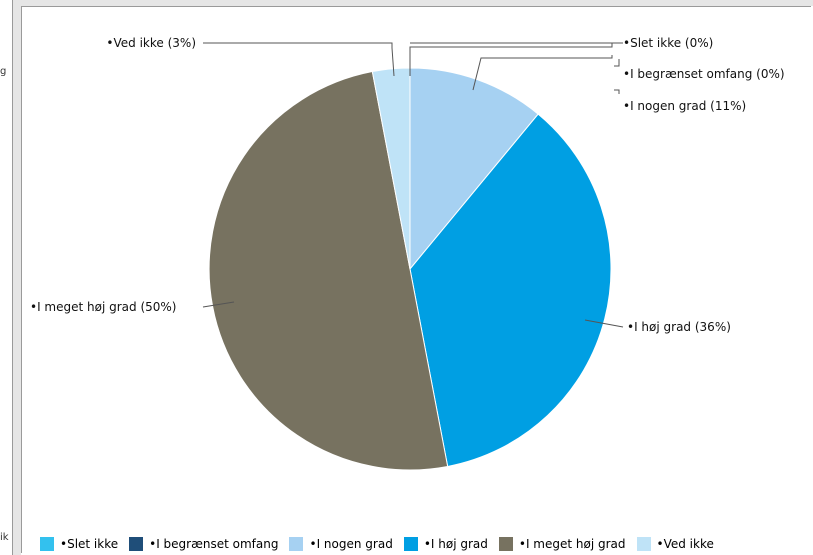 This screenshot has height=555, width=813. I want to click on legend-item-i-meget-høj-grad: •I meget høj grad, so click(562, 544).